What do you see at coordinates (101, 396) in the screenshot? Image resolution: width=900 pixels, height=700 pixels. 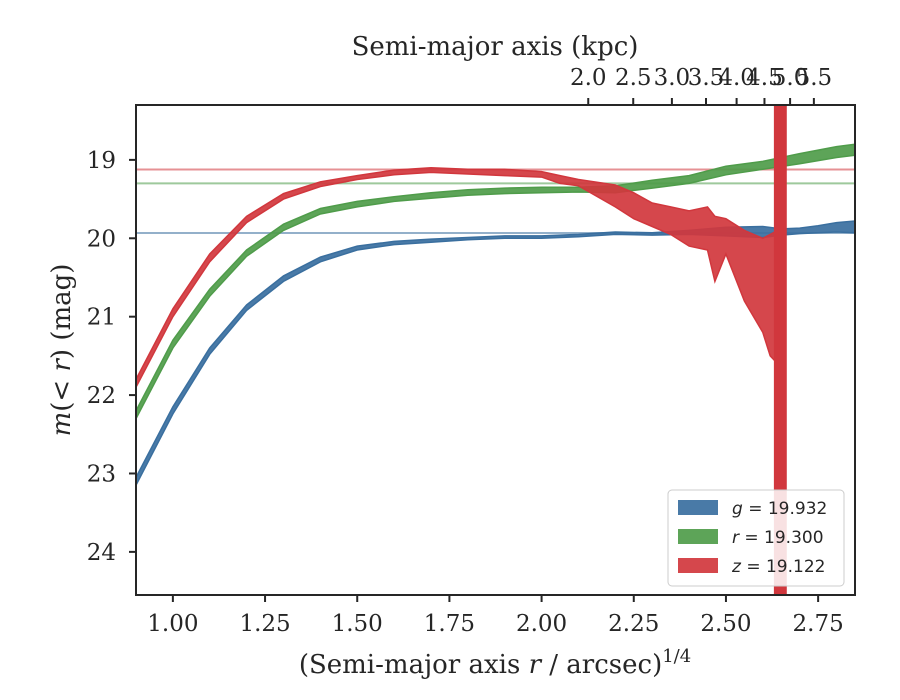 I see `y-tick-label: 22` at bounding box center [101, 396].